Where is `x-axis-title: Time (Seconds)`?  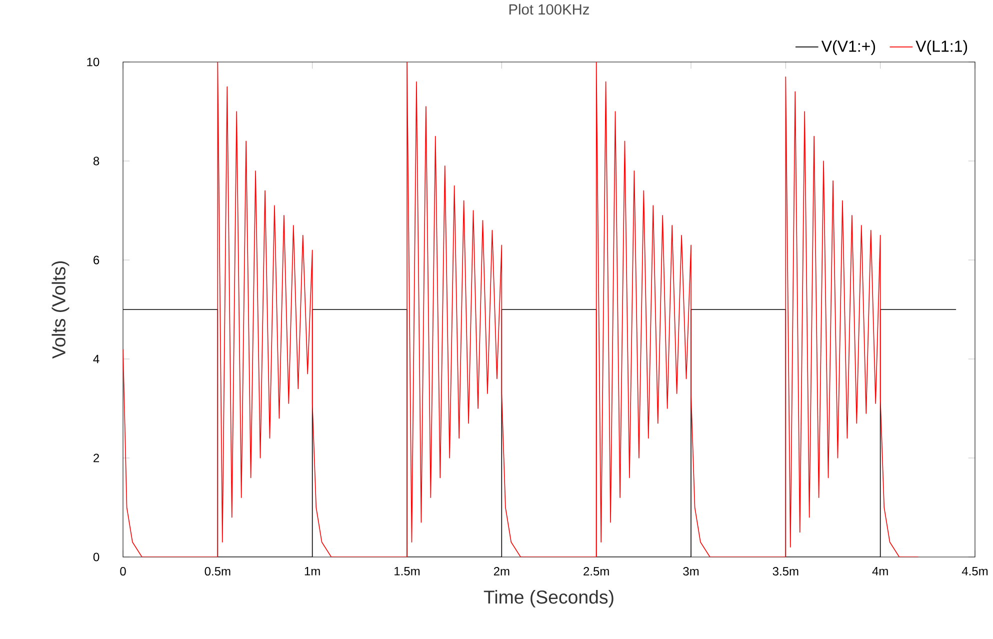
x-axis-title: Time (Seconds) is located at coordinates (549, 599).